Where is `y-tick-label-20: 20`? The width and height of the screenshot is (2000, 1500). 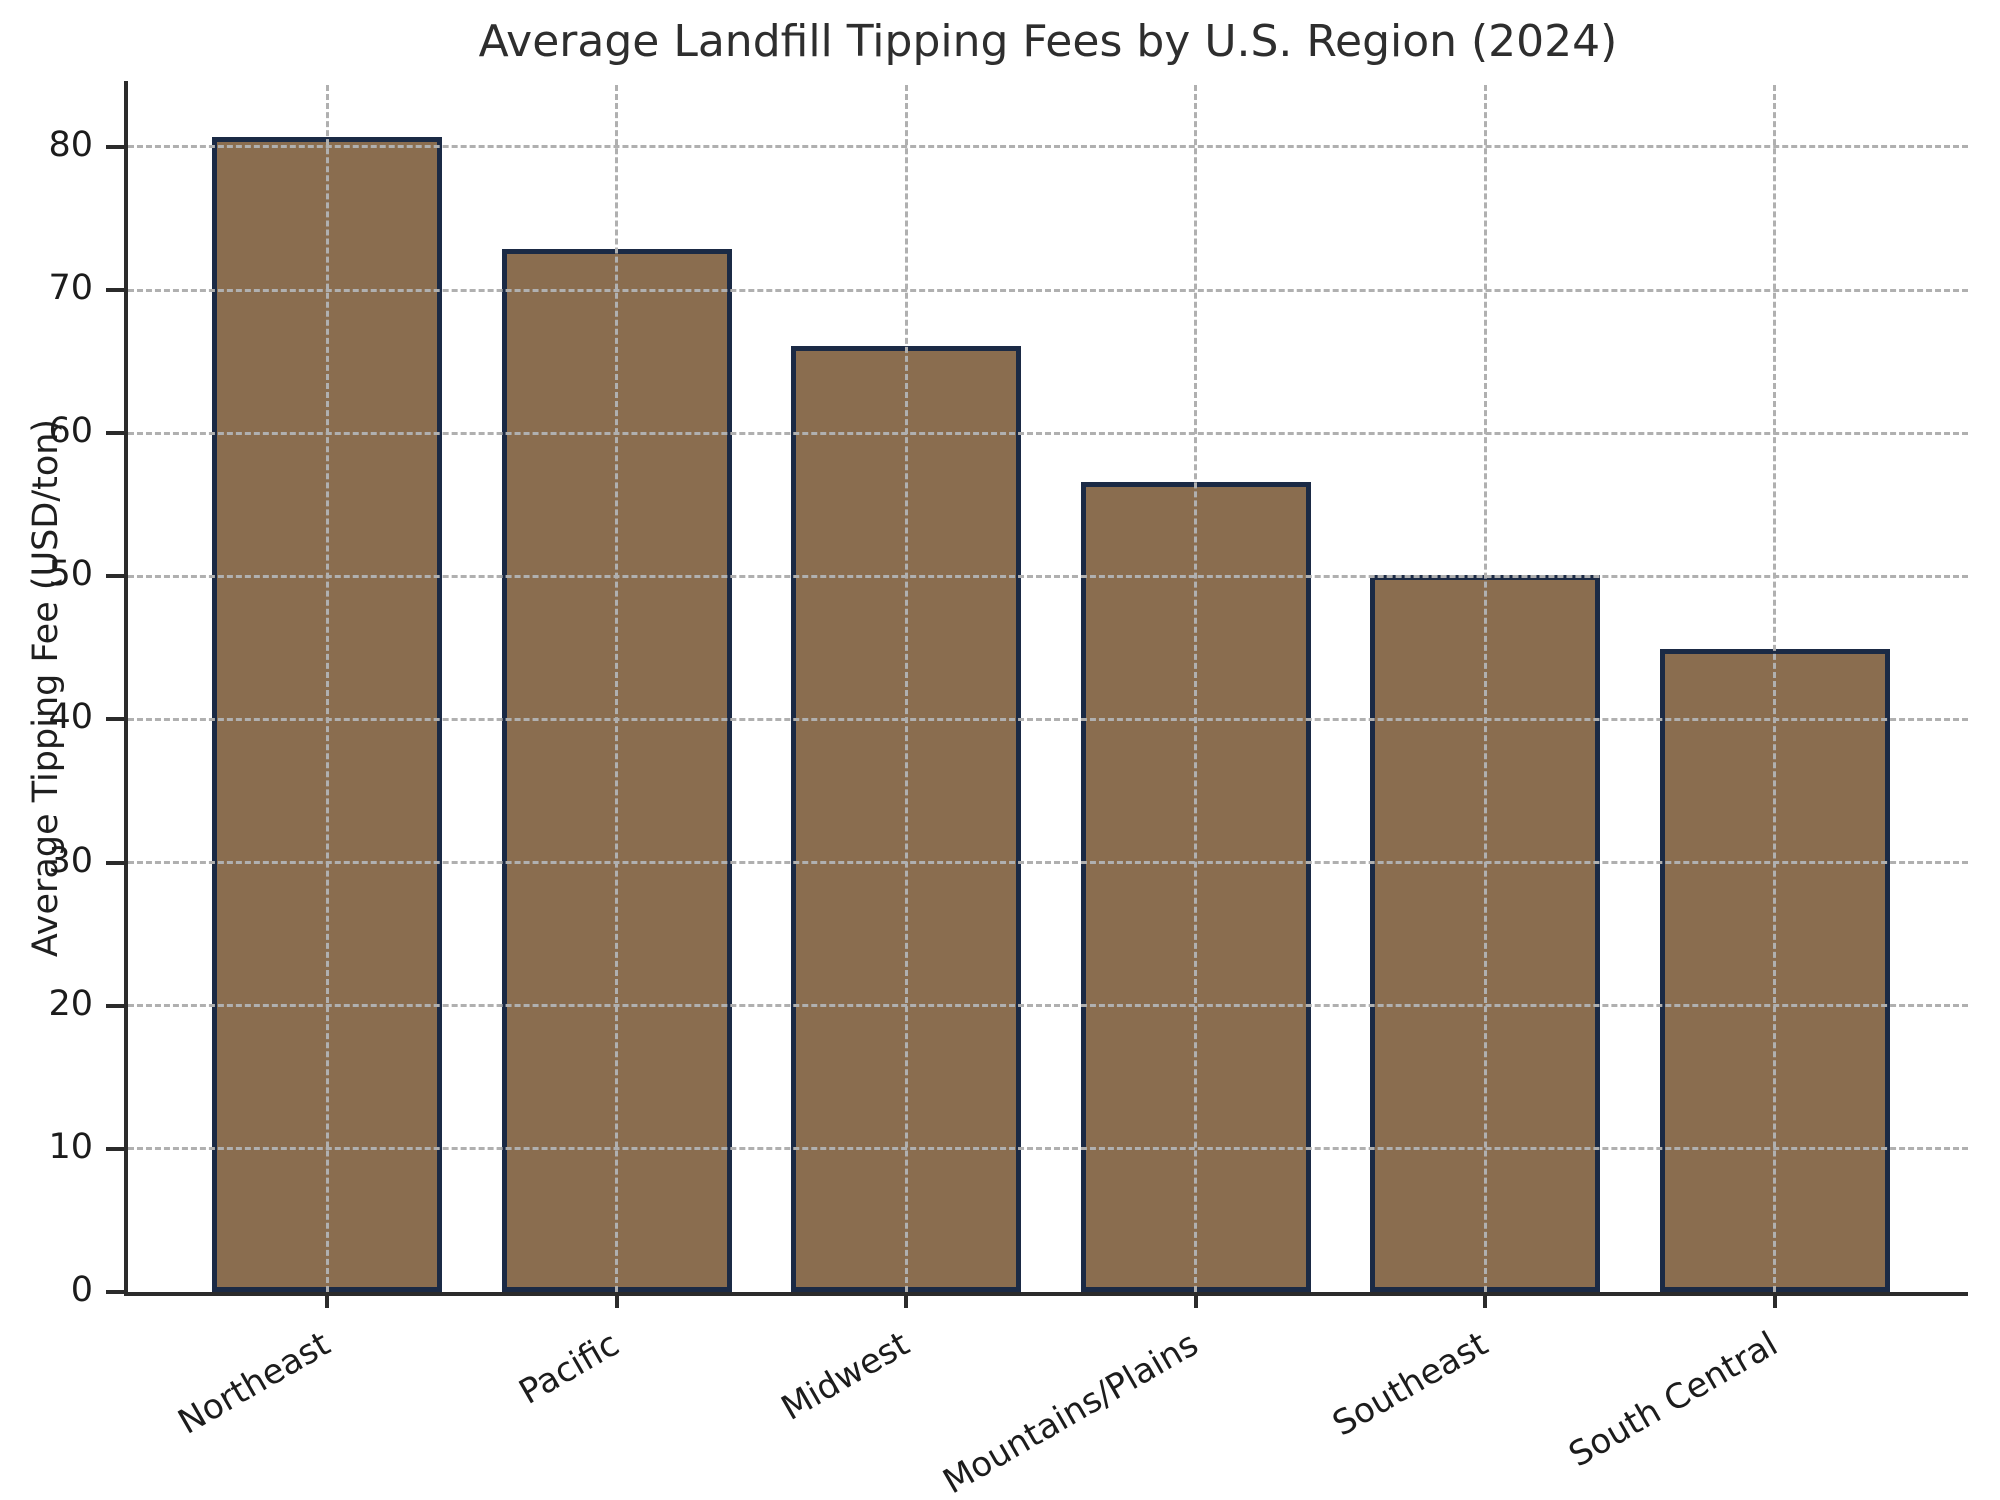 y-tick-label-20: 20 is located at coordinates (70, 1003).